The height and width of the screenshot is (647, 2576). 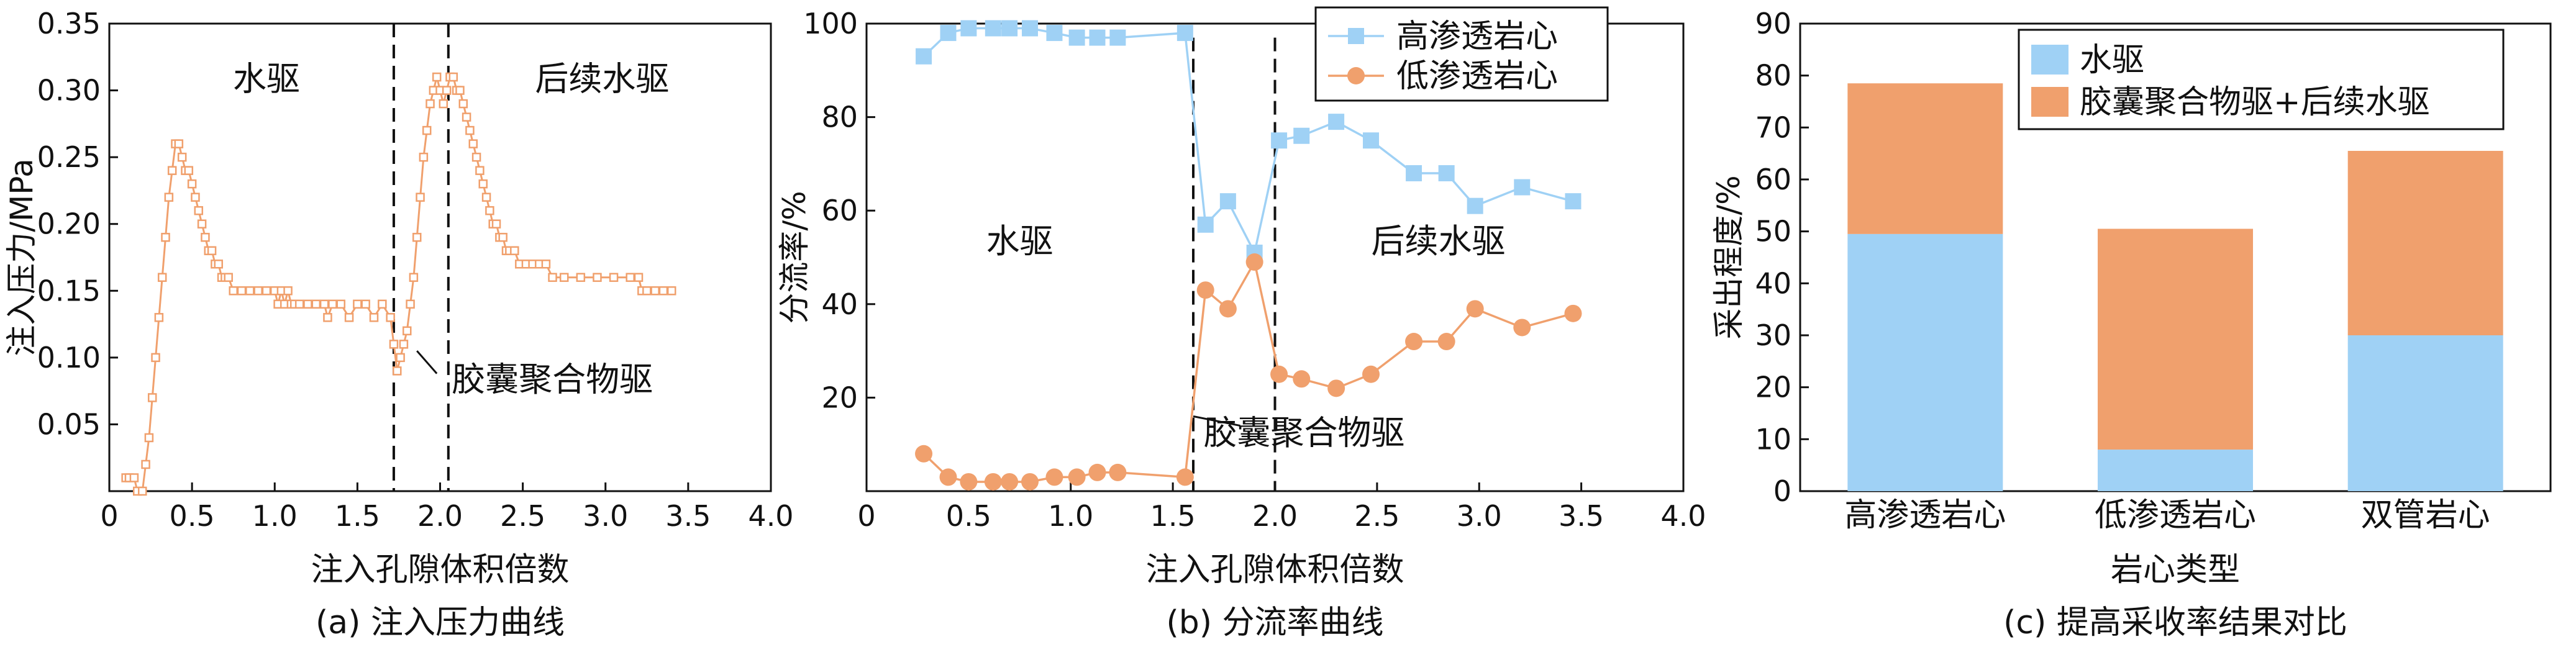 What do you see at coordinates (1356, 36) in the screenshot?
I see `legend-marker-high` at bounding box center [1356, 36].